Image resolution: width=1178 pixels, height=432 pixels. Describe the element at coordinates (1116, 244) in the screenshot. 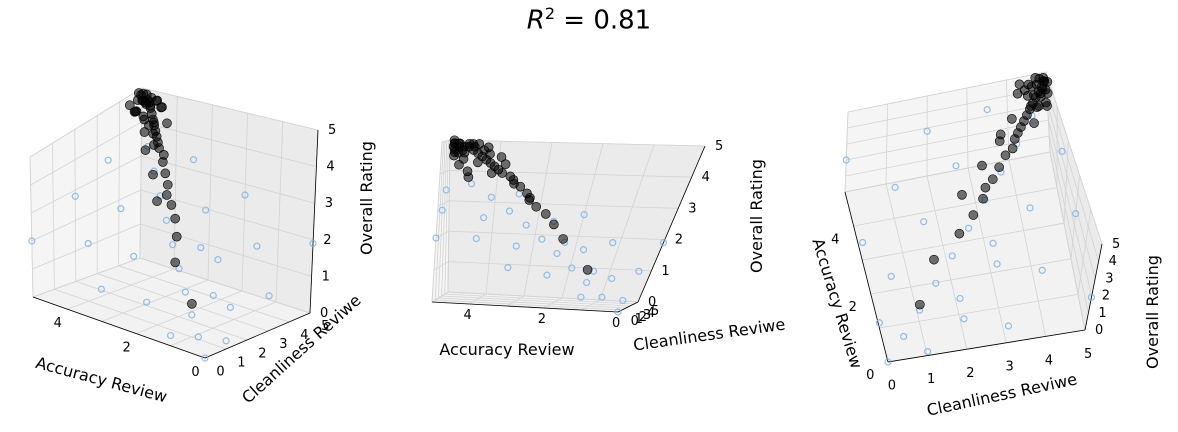

I see `z-tick-label: 5` at that location.